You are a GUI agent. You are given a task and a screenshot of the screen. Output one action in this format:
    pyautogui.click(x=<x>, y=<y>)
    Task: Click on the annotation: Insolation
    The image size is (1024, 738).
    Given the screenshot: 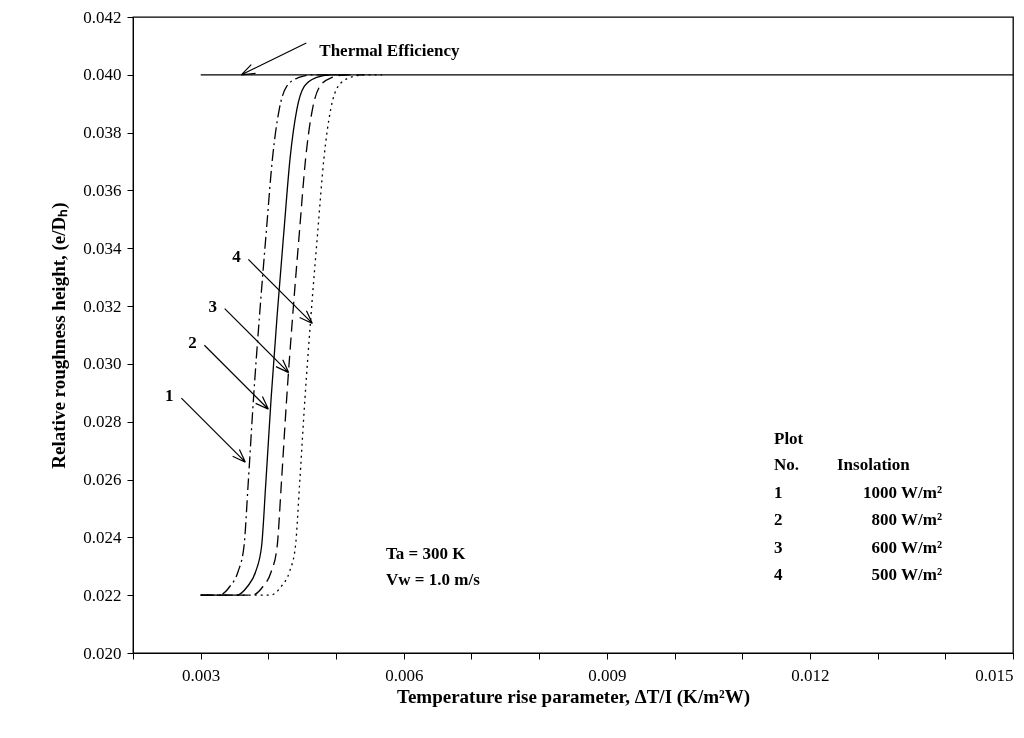 What is the action you would take?
    pyautogui.click(x=874, y=464)
    